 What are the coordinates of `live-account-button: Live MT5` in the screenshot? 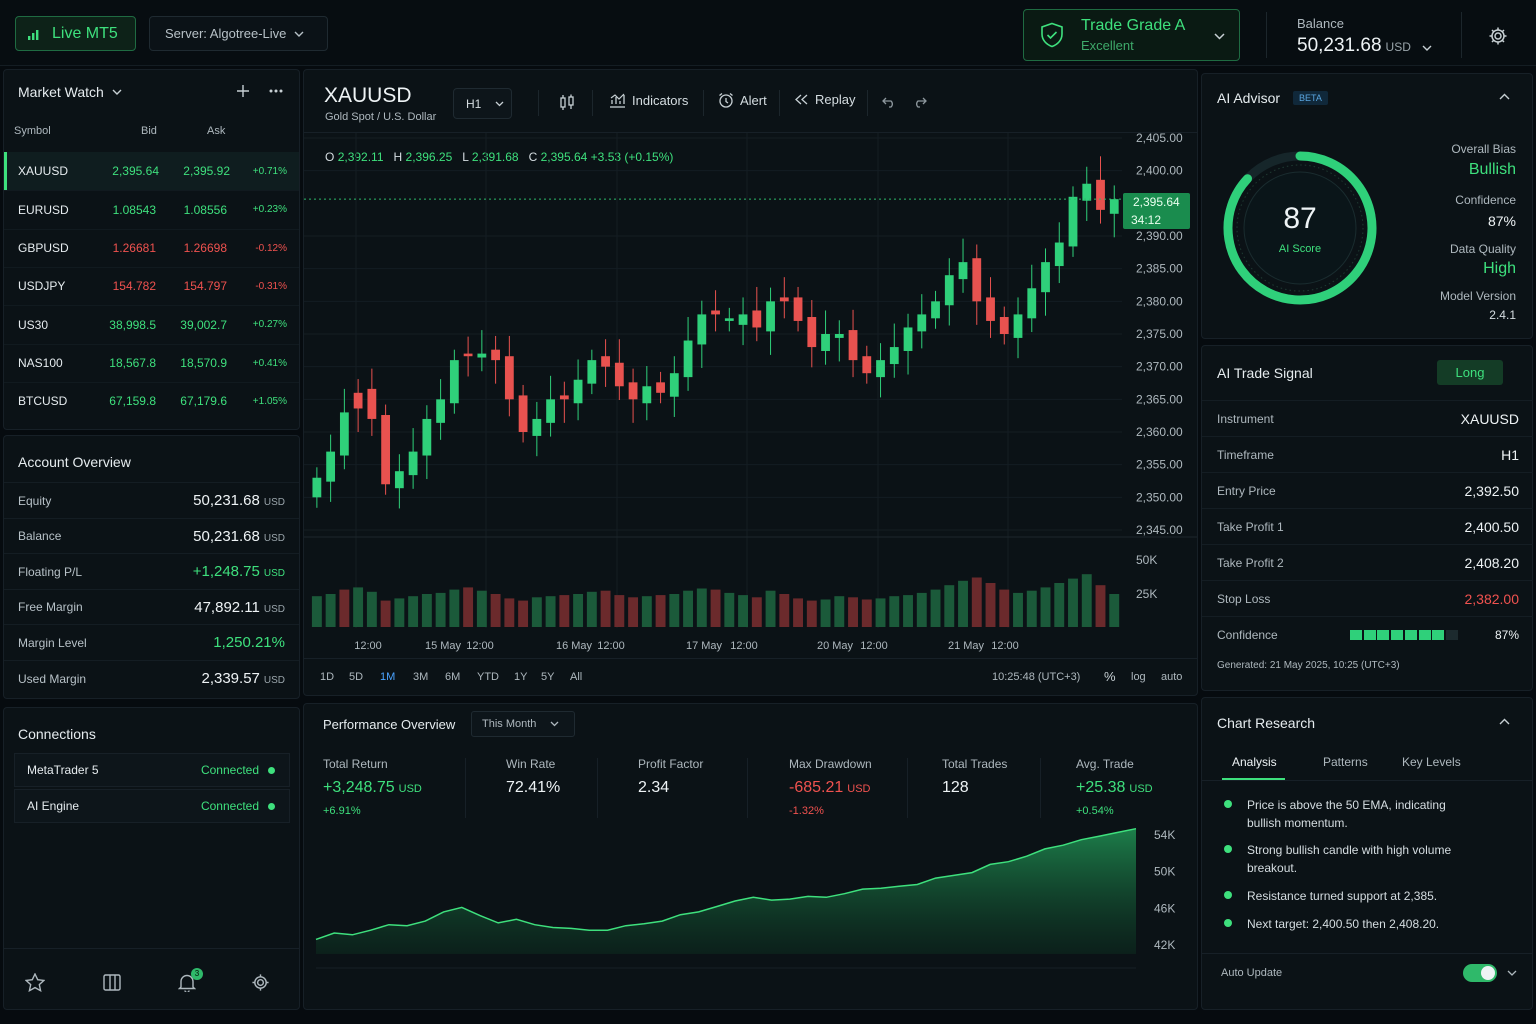 It's located at (75, 33).